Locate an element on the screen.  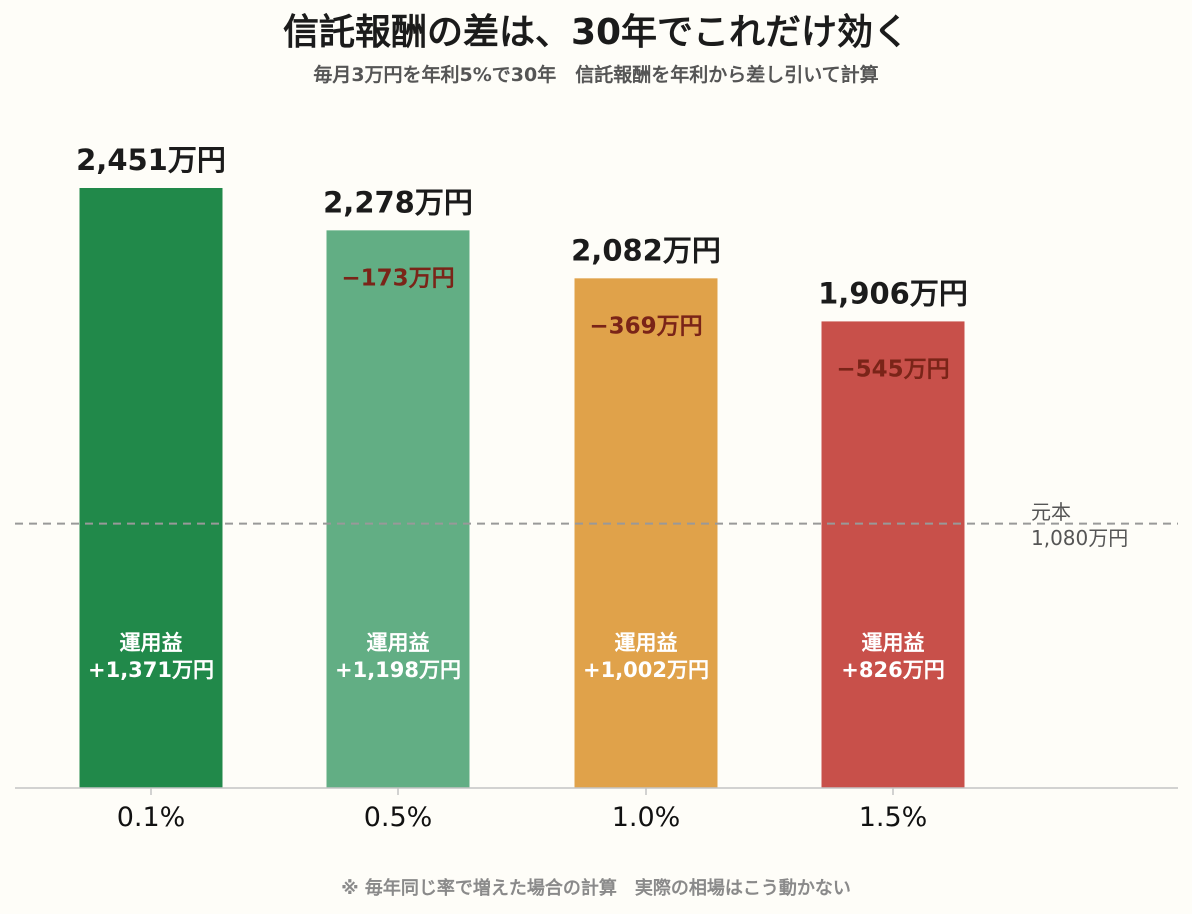
bar-total-label-3: 2,082万円 is located at coordinates (646, 250).